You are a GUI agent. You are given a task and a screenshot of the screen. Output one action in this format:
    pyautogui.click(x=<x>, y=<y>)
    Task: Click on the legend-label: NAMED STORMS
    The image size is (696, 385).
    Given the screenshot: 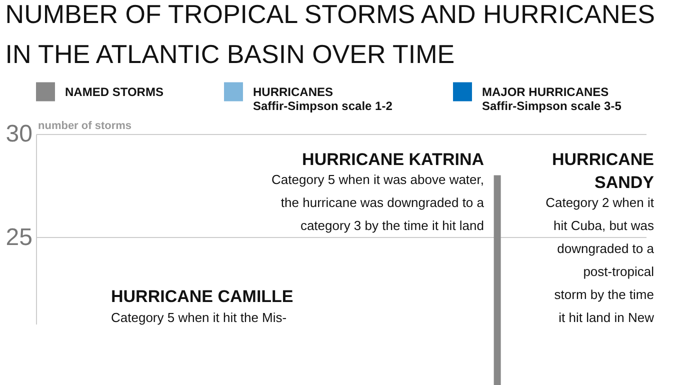 What is the action you would take?
    pyautogui.click(x=114, y=91)
    